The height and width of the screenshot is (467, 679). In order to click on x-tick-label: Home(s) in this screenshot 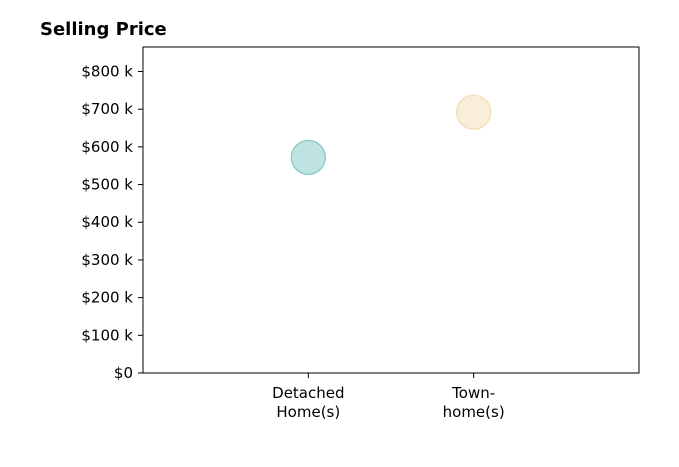, I will do `click(308, 412)`.